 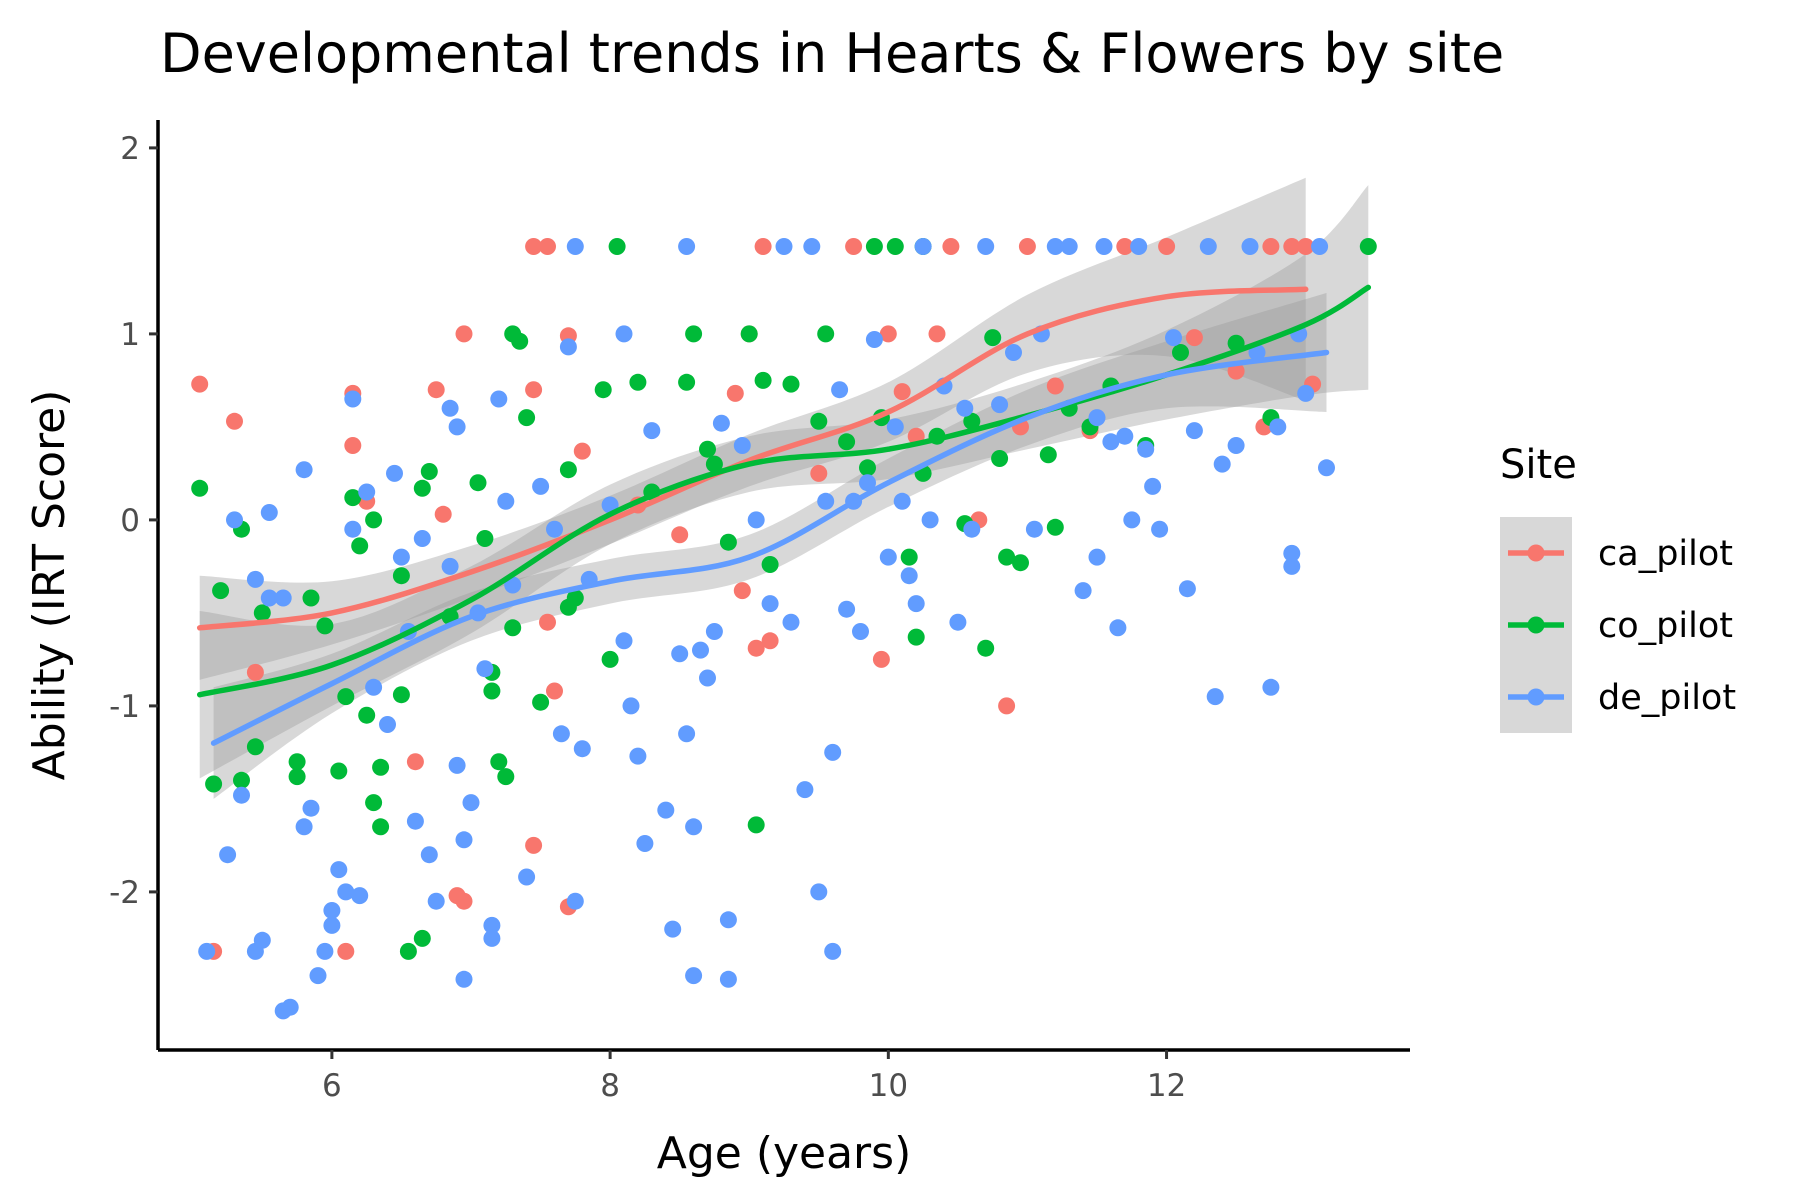 What do you see at coordinates (130, 149) in the screenshot?
I see `y-tick-label: 2` at bounding box center [130, 149].